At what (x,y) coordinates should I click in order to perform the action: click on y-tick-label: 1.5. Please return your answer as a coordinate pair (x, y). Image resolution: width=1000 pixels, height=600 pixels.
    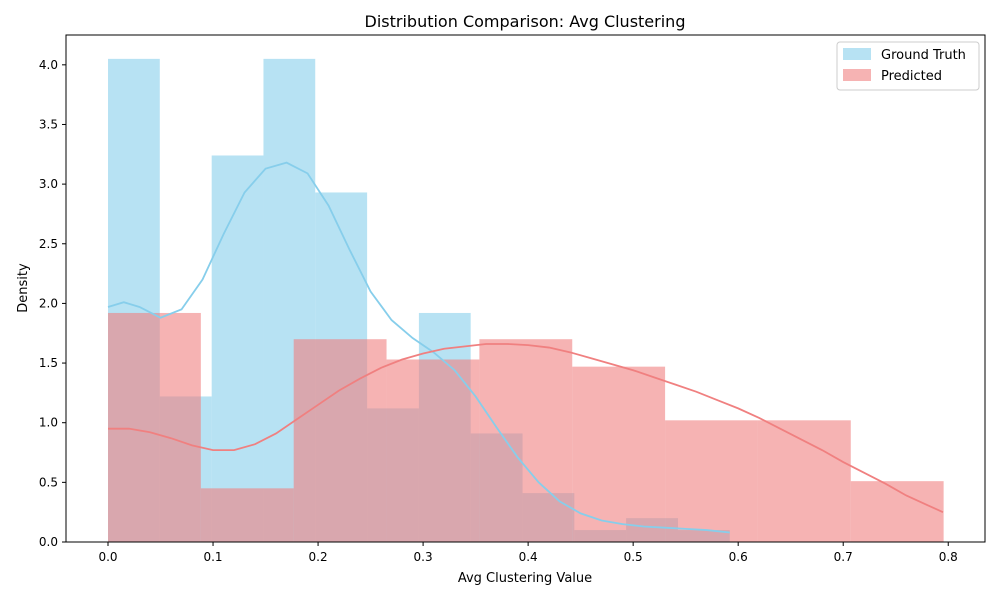
    Looking at the image, I should click on (48, 363).